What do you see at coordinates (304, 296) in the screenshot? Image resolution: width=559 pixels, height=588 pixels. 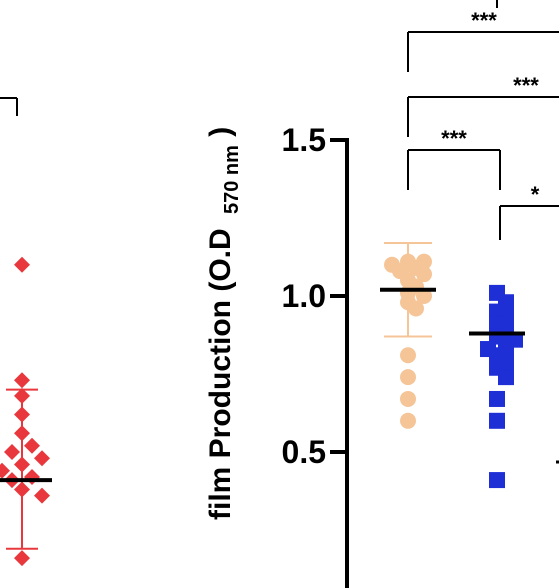 I see `y-tick-label: 1.0` at bounding box center [304, 296].